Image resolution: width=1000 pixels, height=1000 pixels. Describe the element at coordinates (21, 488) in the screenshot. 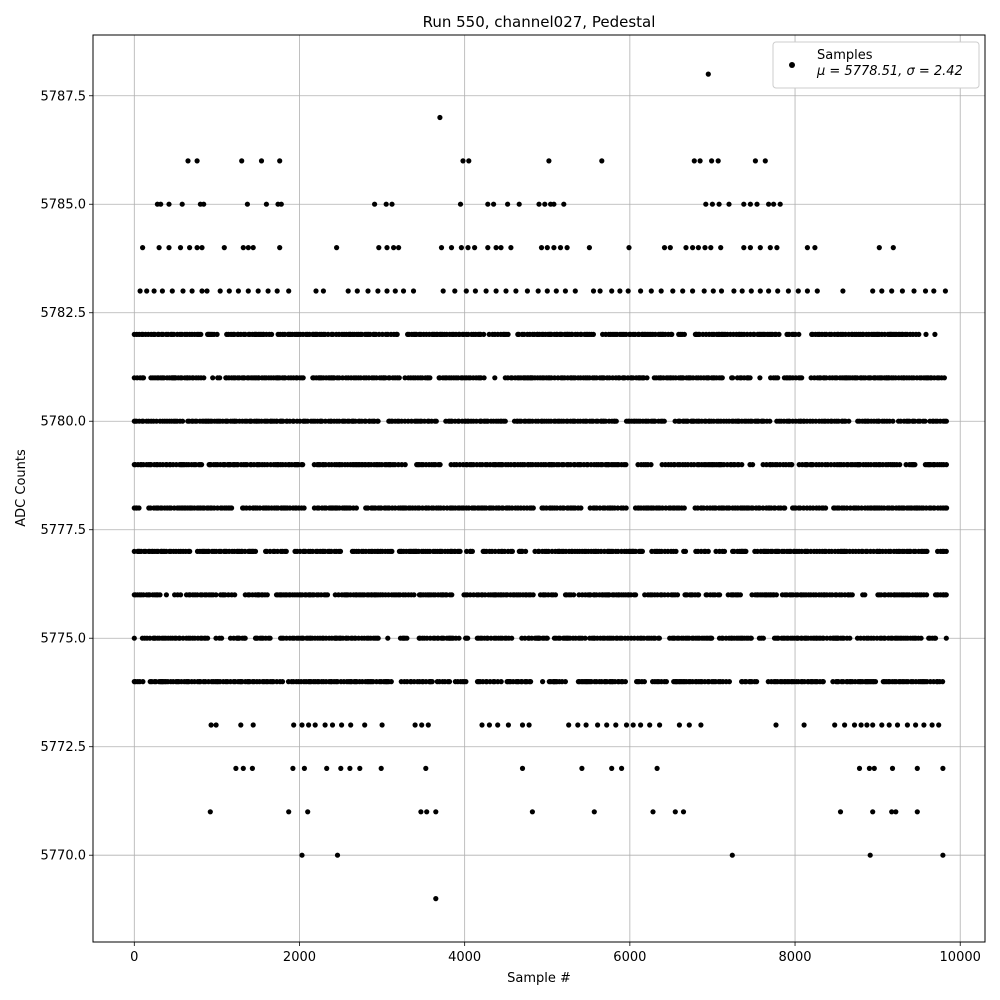

I see `y-axis-label: ADC Counts` at that location.